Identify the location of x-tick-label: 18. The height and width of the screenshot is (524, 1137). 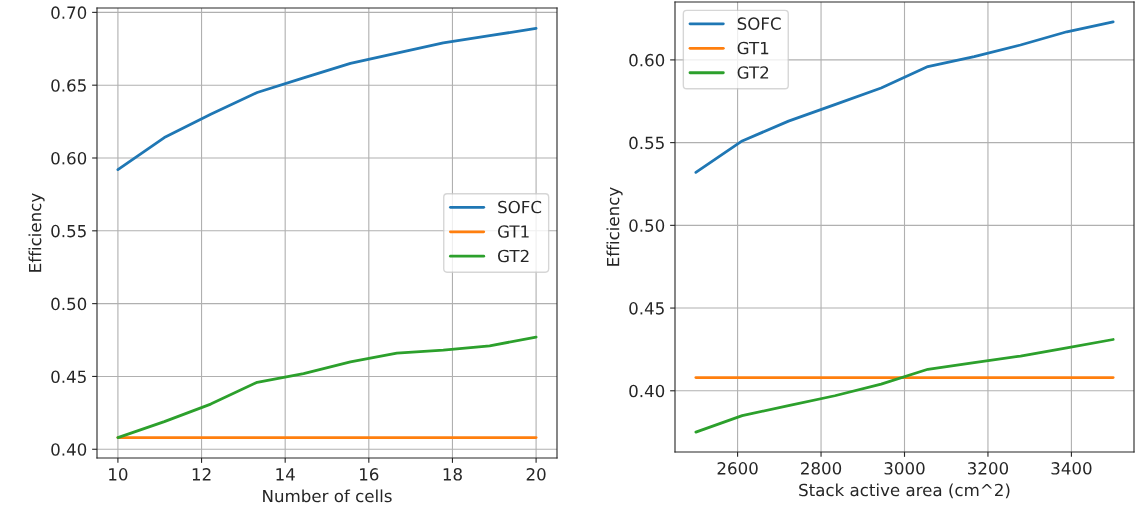
(452, 474).